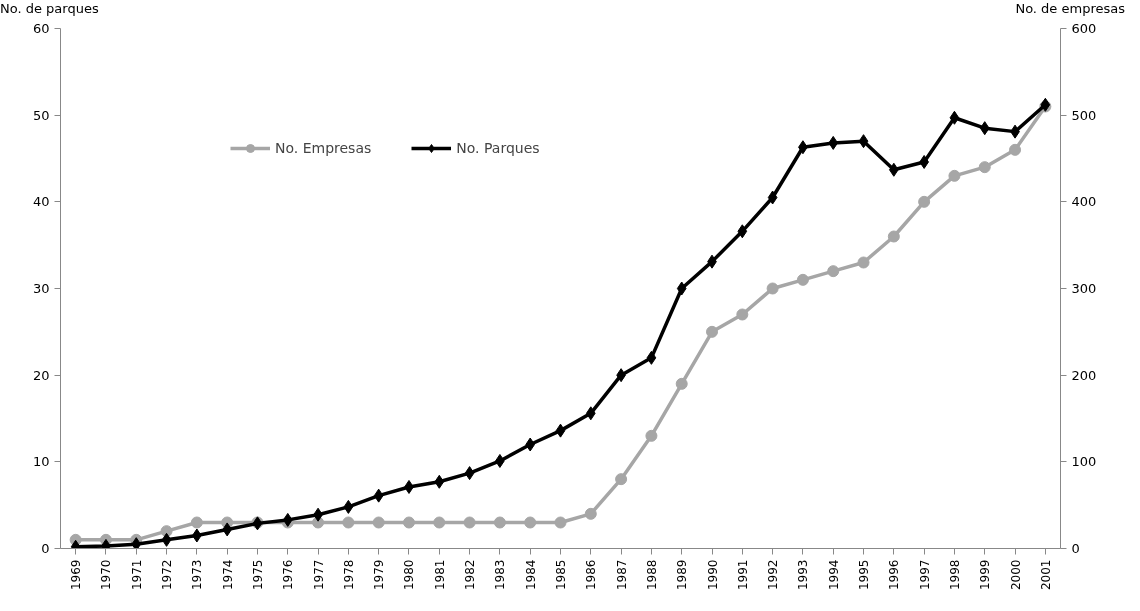  Describe the element at coordinates (833, 575) in the screenshot. I see `x-tick-label: 1994` at that location.